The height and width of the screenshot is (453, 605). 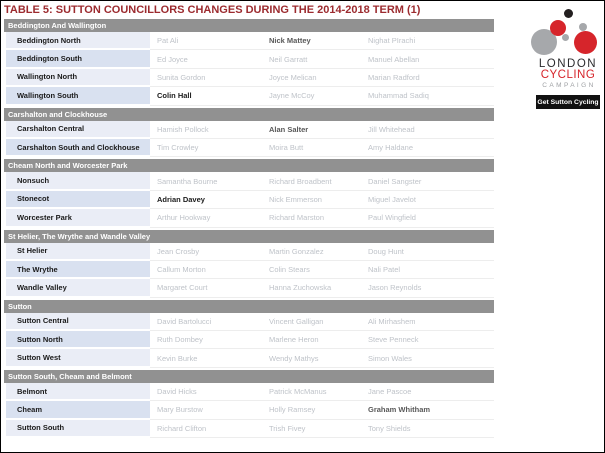 What do you see at coordinates (569, 85) in the screenshot?
I see `logo-word-campaign: CAMPAIGN` at bounding box center [569, 85].